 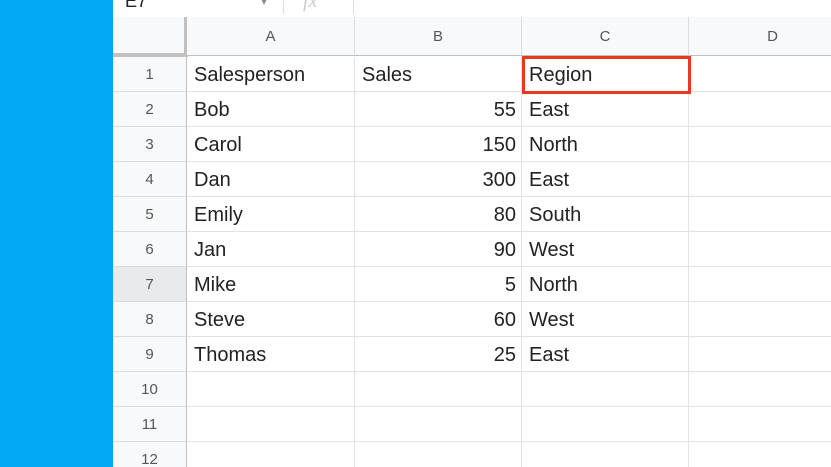 I want to click on cell-b10, so click(x=438, y=389).